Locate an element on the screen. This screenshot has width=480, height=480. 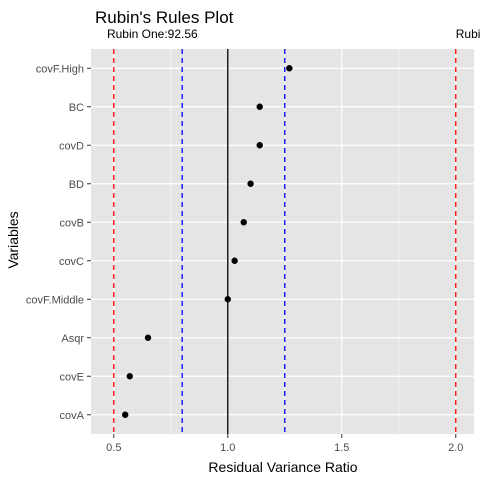
data-point-covc is located at coordinates (234, 260).